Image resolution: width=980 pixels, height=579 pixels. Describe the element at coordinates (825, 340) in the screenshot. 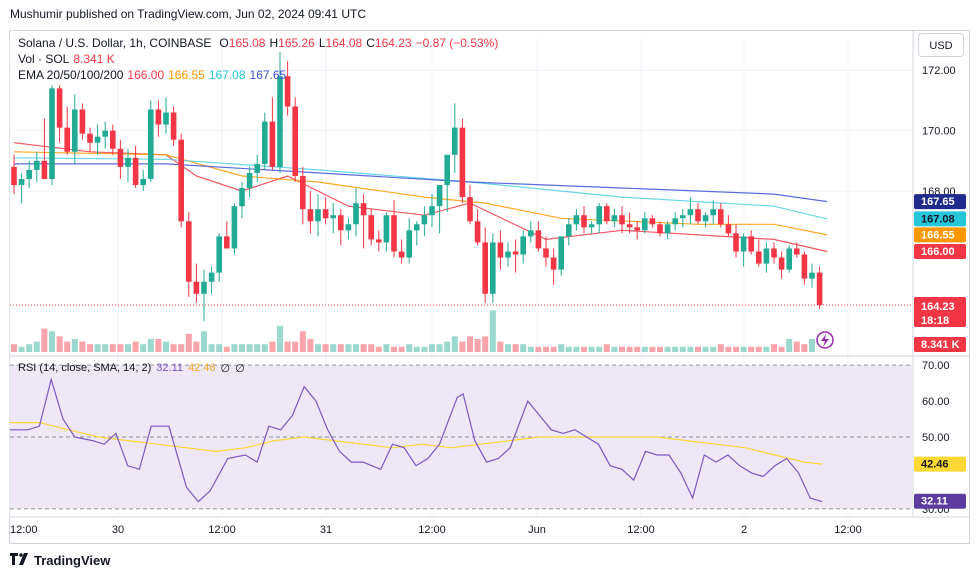

I see `lightning-icon` at that location.